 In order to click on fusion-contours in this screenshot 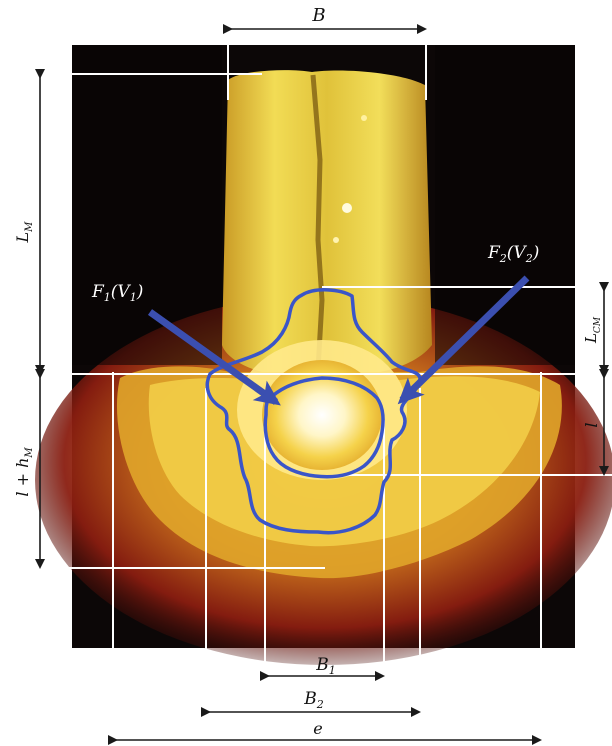, I will do `click(313, 411)`.